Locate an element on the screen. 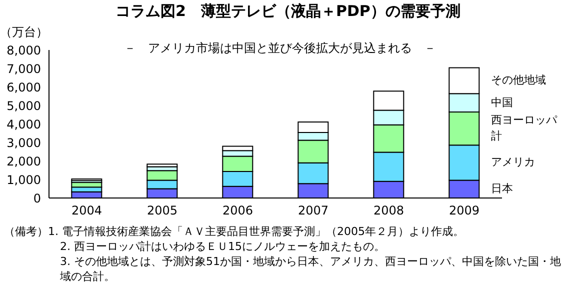 This screenshot has width=576, height=290. y-tick-label: 0 is located at coordinates (37, 198).